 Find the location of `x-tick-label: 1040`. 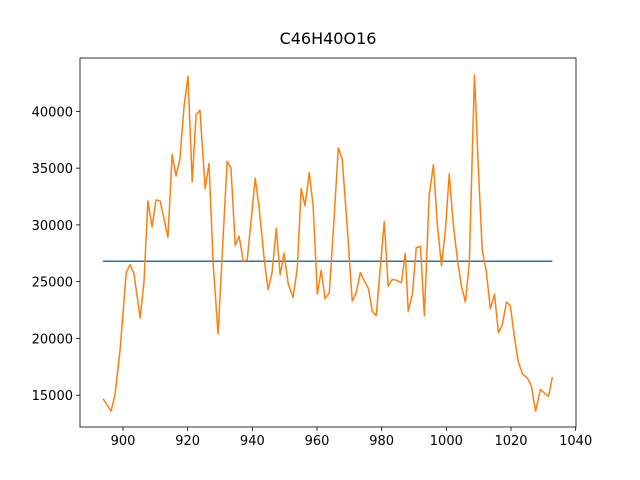

x-tick-label: 1040 is located at coordinates (575, 441).